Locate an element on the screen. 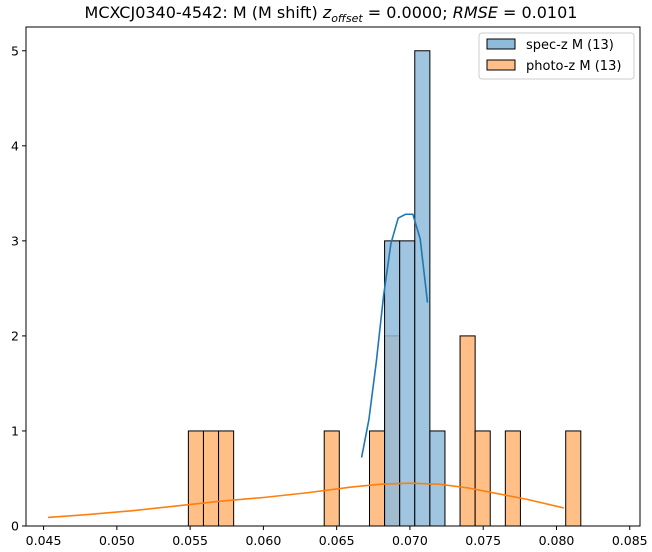 The width and height of the screenshot is (652, 552). legend-label: photo-z M (13) is located at coordinates (573, 66).